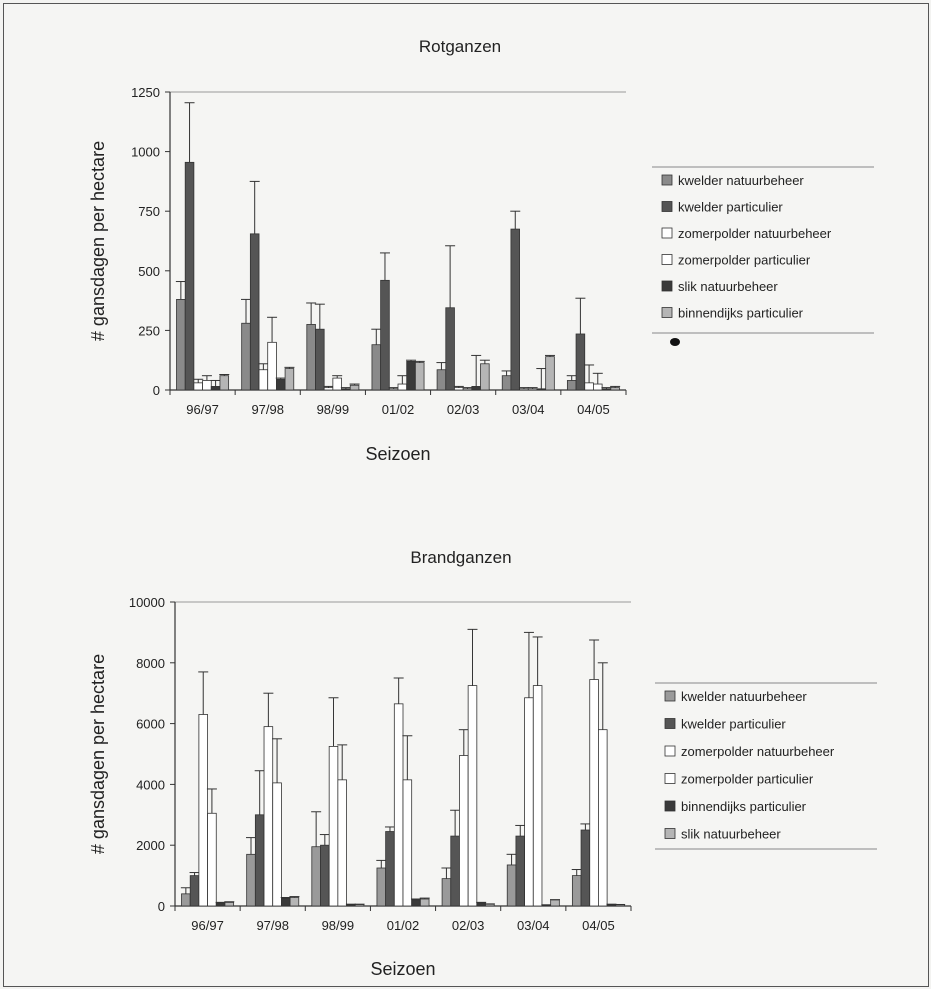 The width and height of the screenshot is (931, 989). What do you see at coordinates (161, 906) in the screenshot?
I see `y-tick-label: 0` at bounding box center [161, 906].